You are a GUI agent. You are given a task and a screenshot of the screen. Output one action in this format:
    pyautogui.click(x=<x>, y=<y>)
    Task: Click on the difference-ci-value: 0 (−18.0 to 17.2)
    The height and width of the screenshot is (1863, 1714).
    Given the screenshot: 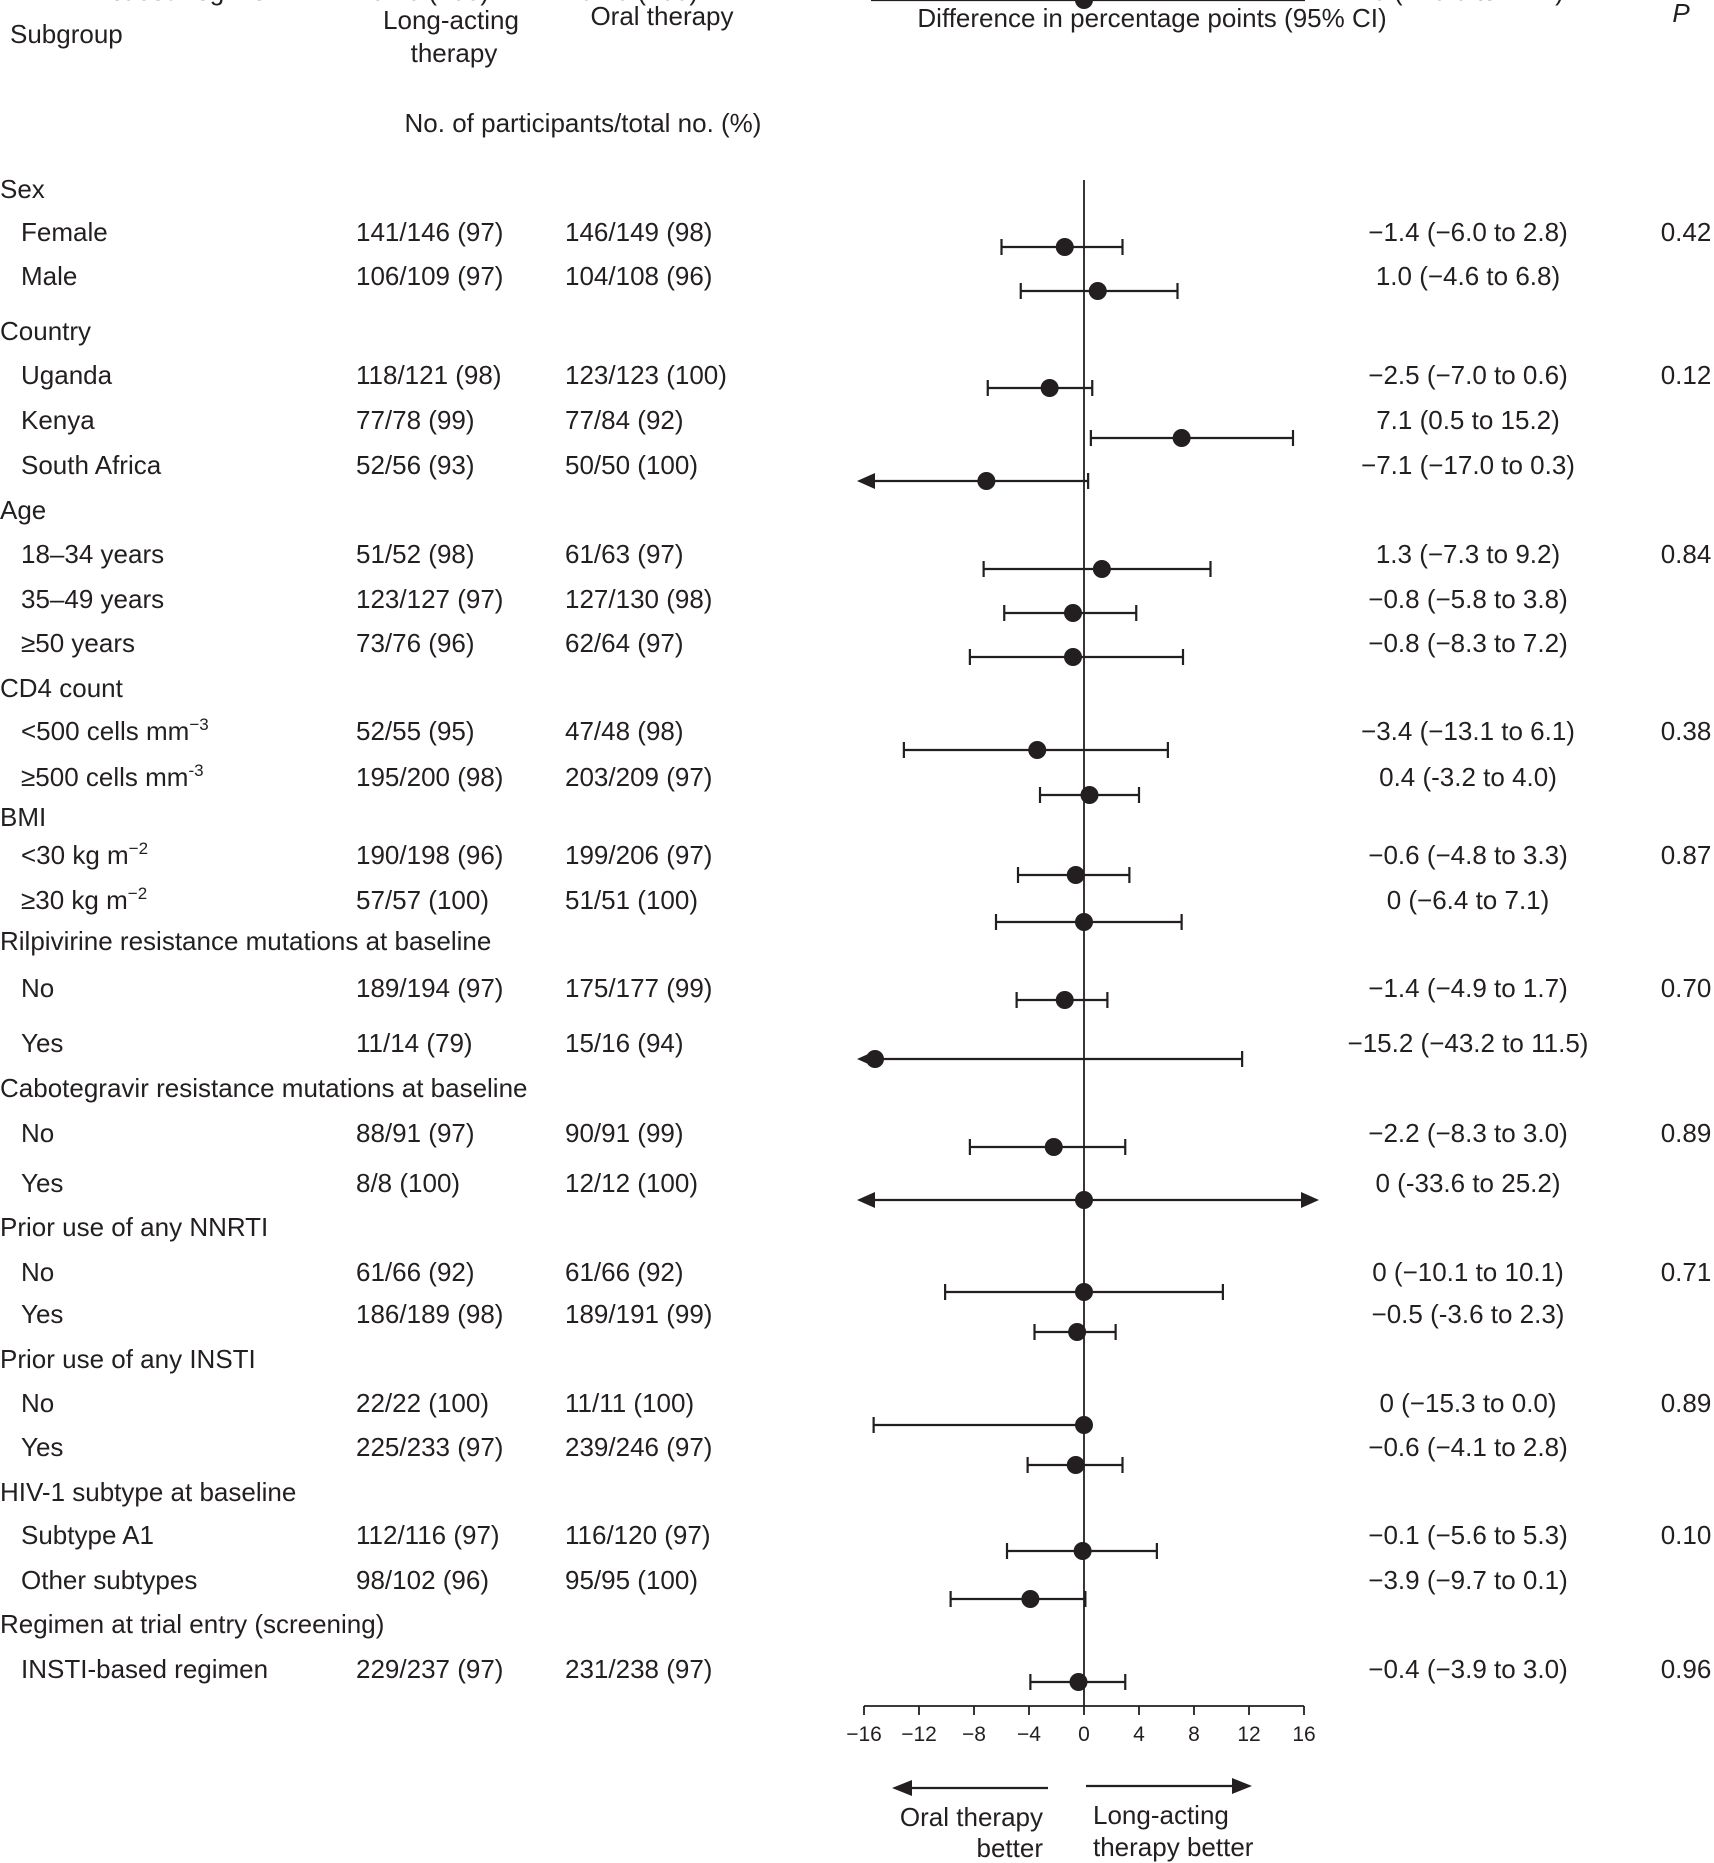 What is the action you would take?
    pyautogui.click(x=1468, y=3)
    